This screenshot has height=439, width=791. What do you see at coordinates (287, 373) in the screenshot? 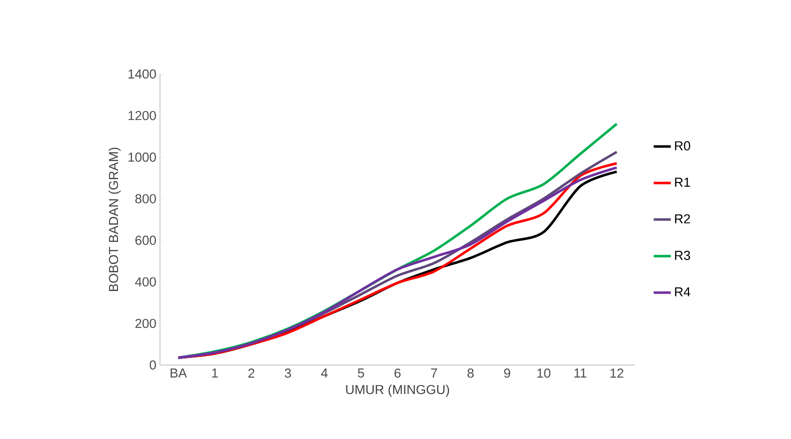
I see `x-tick-label: 3` at bounding box center [287, 373].